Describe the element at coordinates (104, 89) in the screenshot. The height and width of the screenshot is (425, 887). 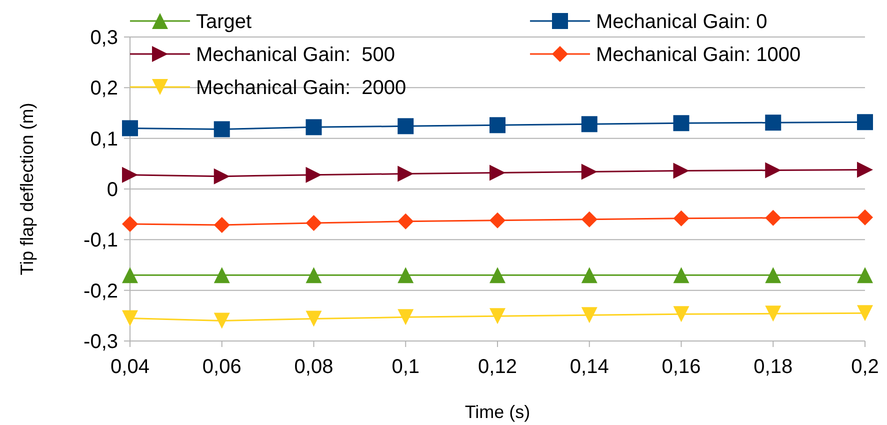
I see `y-tick-label: 0,2` at that location.